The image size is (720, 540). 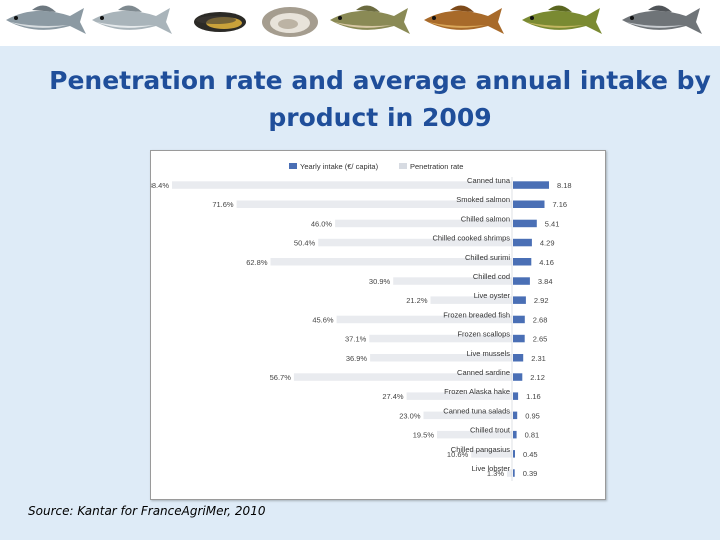 What do you see at coordinates (403, 166) in the screenshot?
I see `legend-swatch-penetration-rate` at bounding box center [403, 166].